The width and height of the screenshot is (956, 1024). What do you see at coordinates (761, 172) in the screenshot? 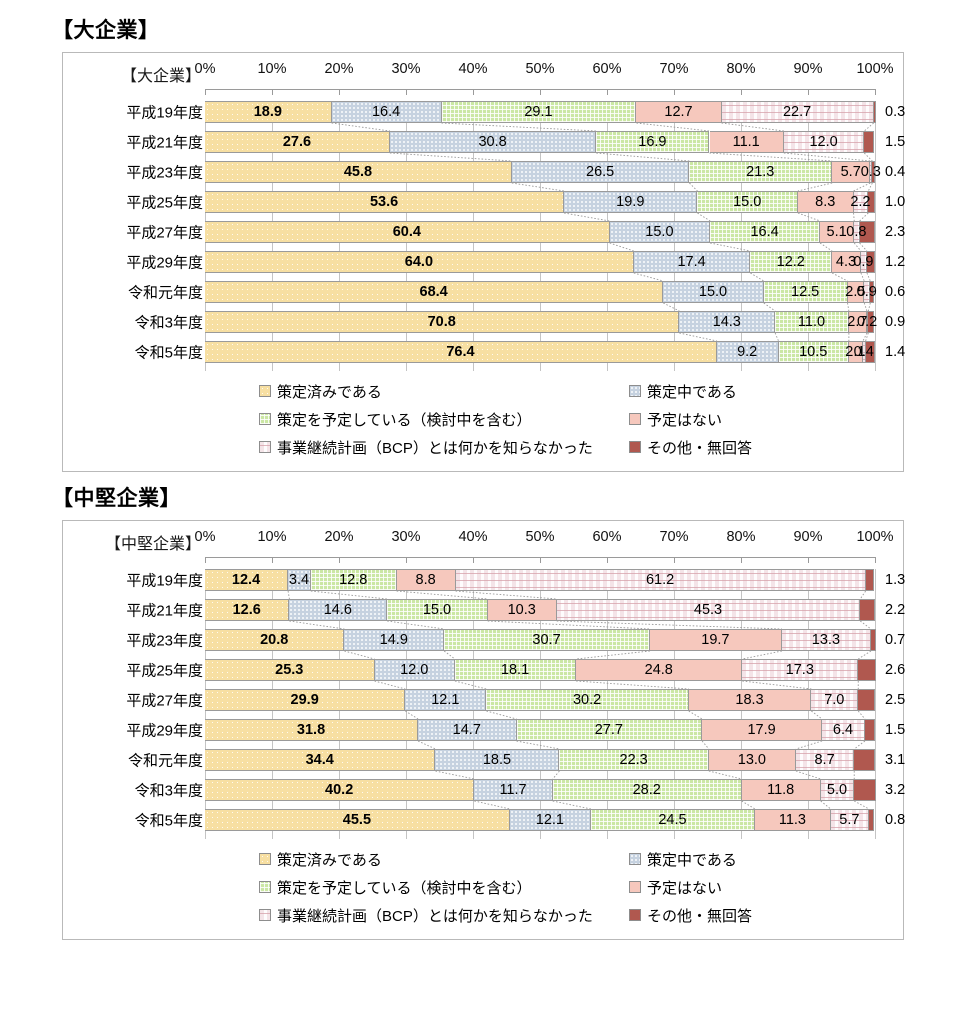
I see `bar-segment: 21.3` at bounding box center [761, 172].